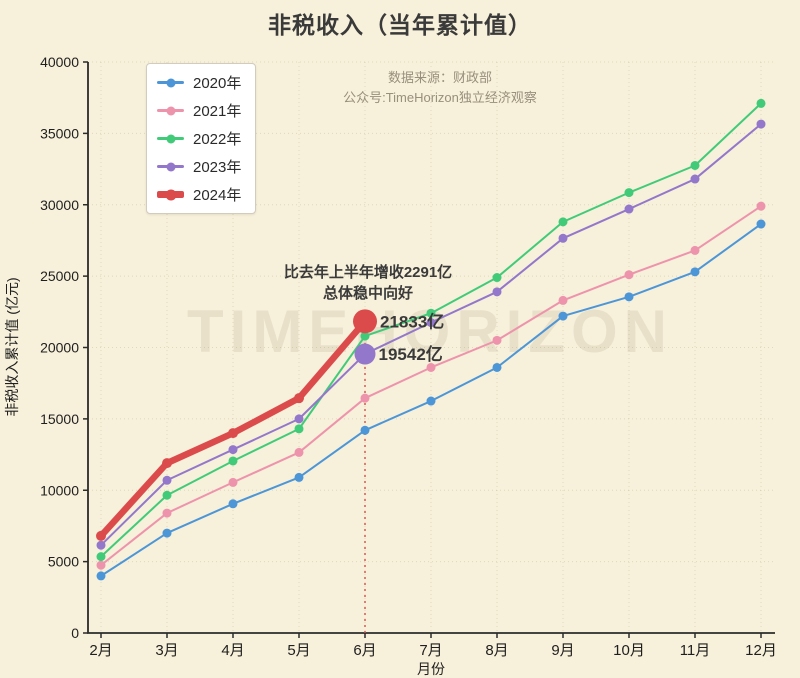  Describe the element at coordinates (217, 139) in the screenshot. I see `legend-label: 2022年` at that location.